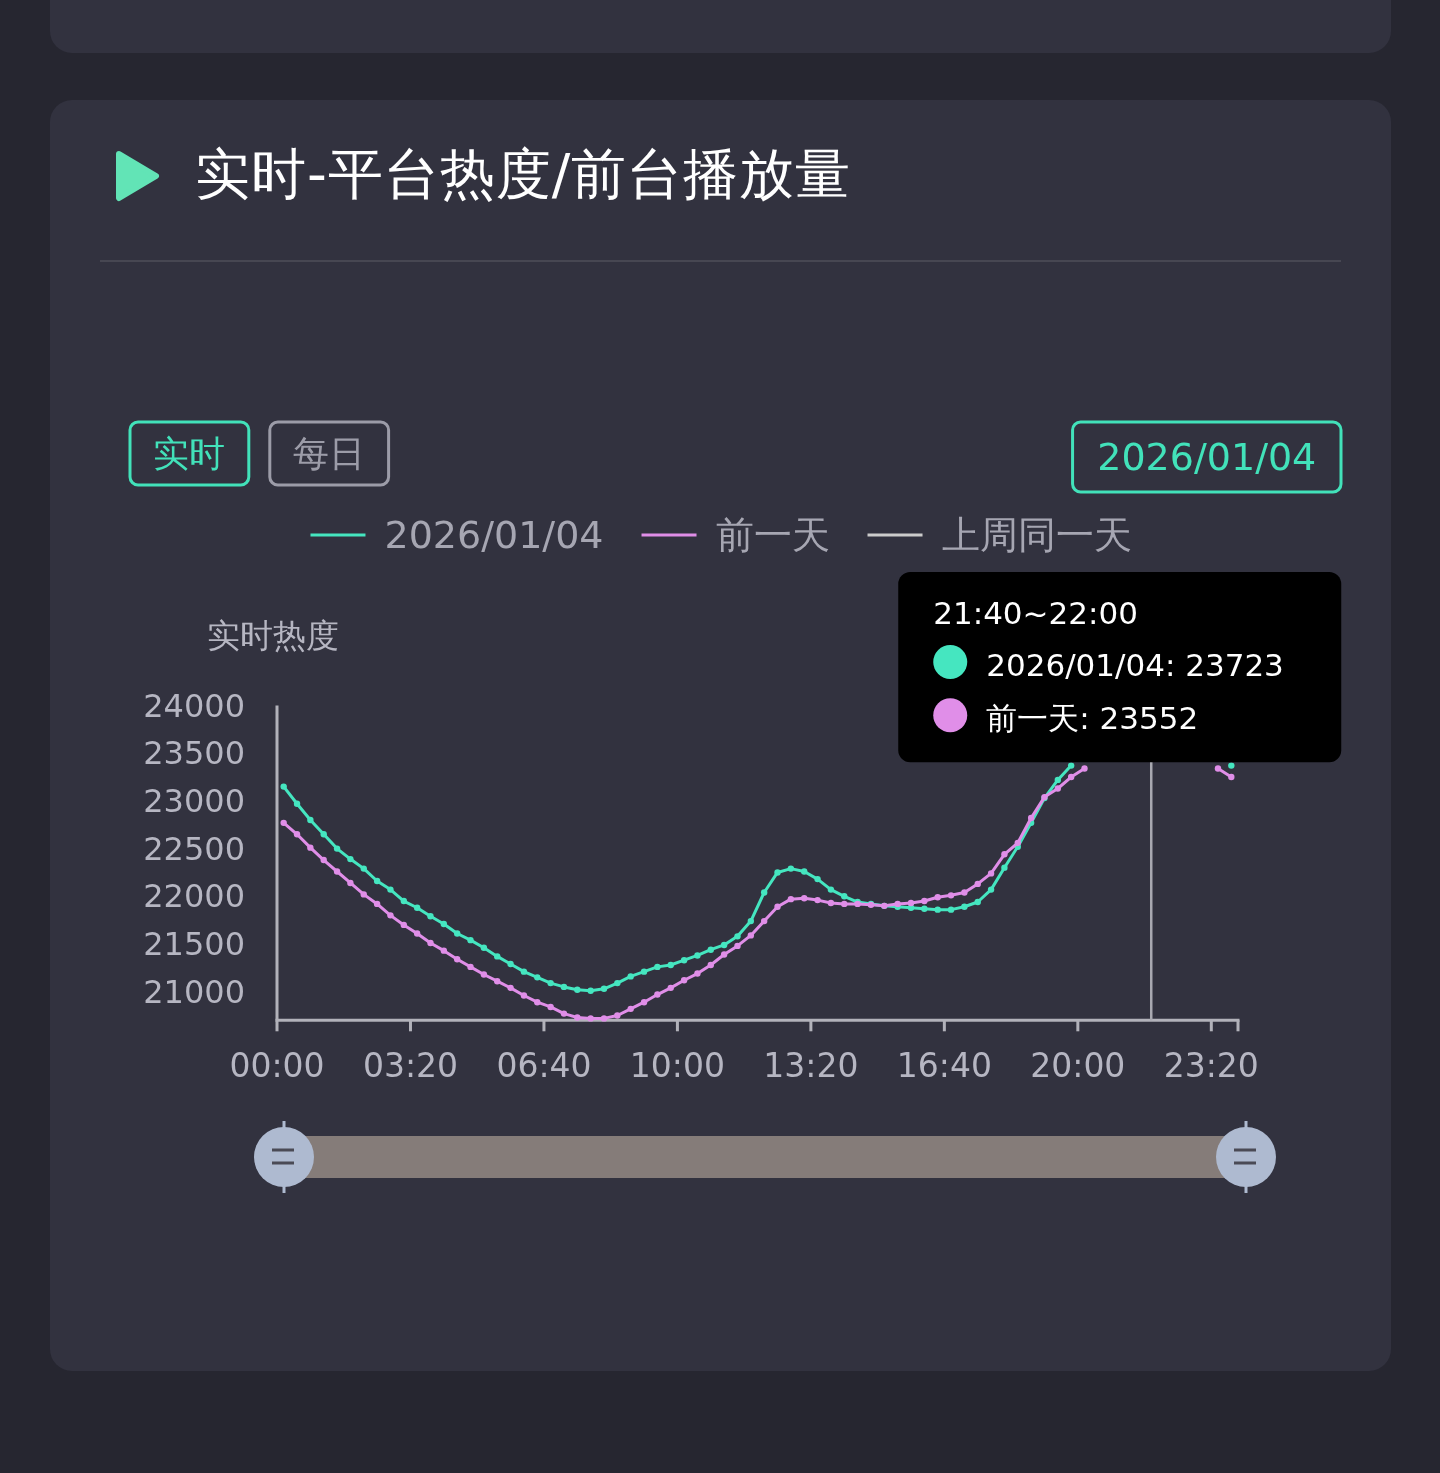 This screenshot has height=1473, width=1440. What do you see at coordinates (944, 1065) in the screenshot?
I see `x-tick-label: 16:40` at bounding box center [944, 1065].